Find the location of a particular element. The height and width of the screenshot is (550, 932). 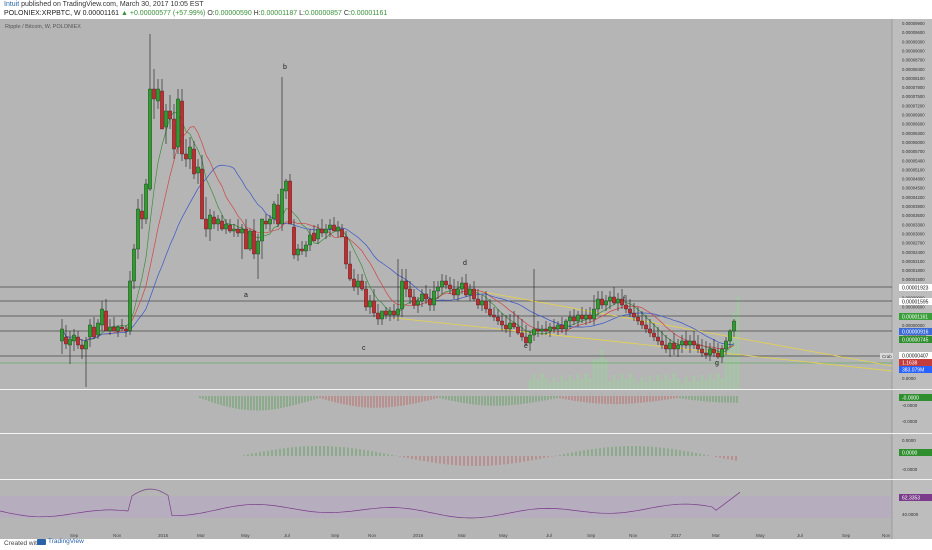

price-tick-label: 0.00005700 is located at coordinates (913, 151).